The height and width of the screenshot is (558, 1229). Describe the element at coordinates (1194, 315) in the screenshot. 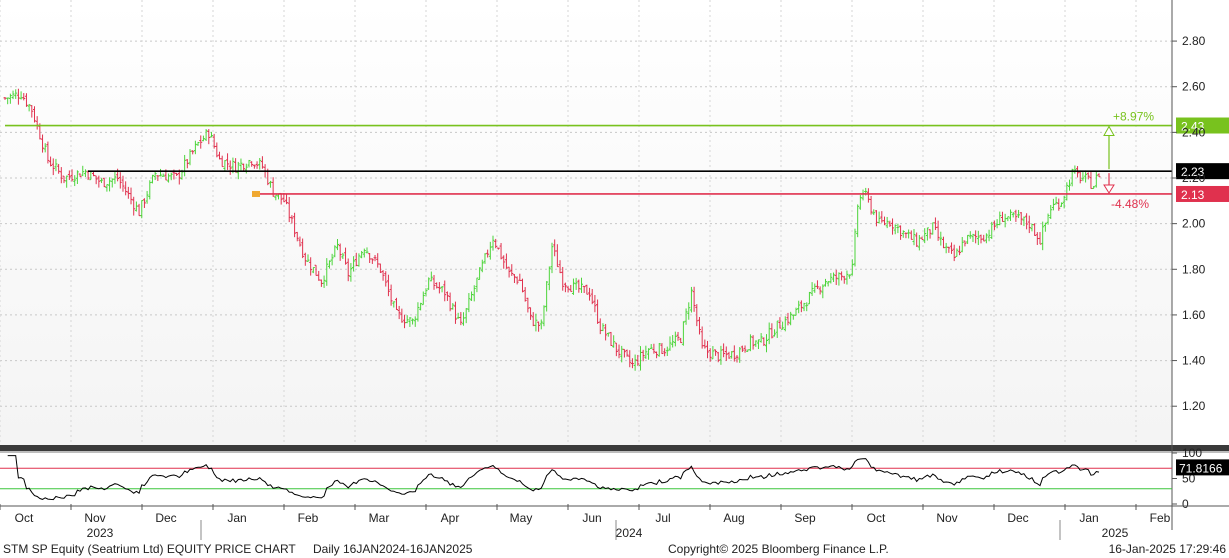

I see `price-tick-label: 1.60` at that location.